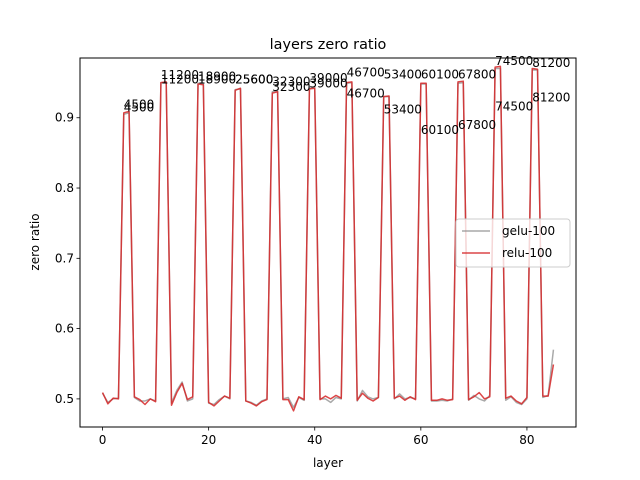 The height and width of the screenshot is (480, 640). I want to click on x-tick-label: 40, so click(314, 440).